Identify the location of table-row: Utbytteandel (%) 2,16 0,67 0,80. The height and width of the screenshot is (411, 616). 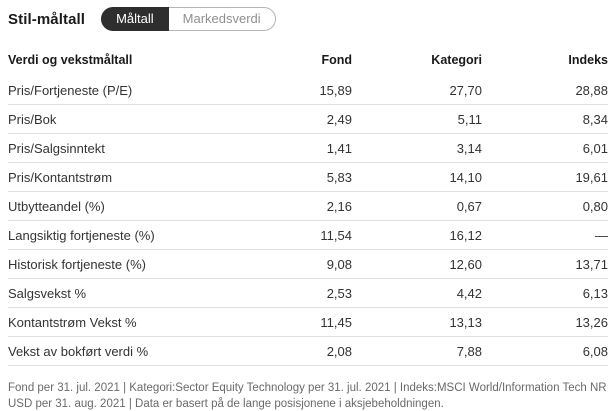
(308, 206).